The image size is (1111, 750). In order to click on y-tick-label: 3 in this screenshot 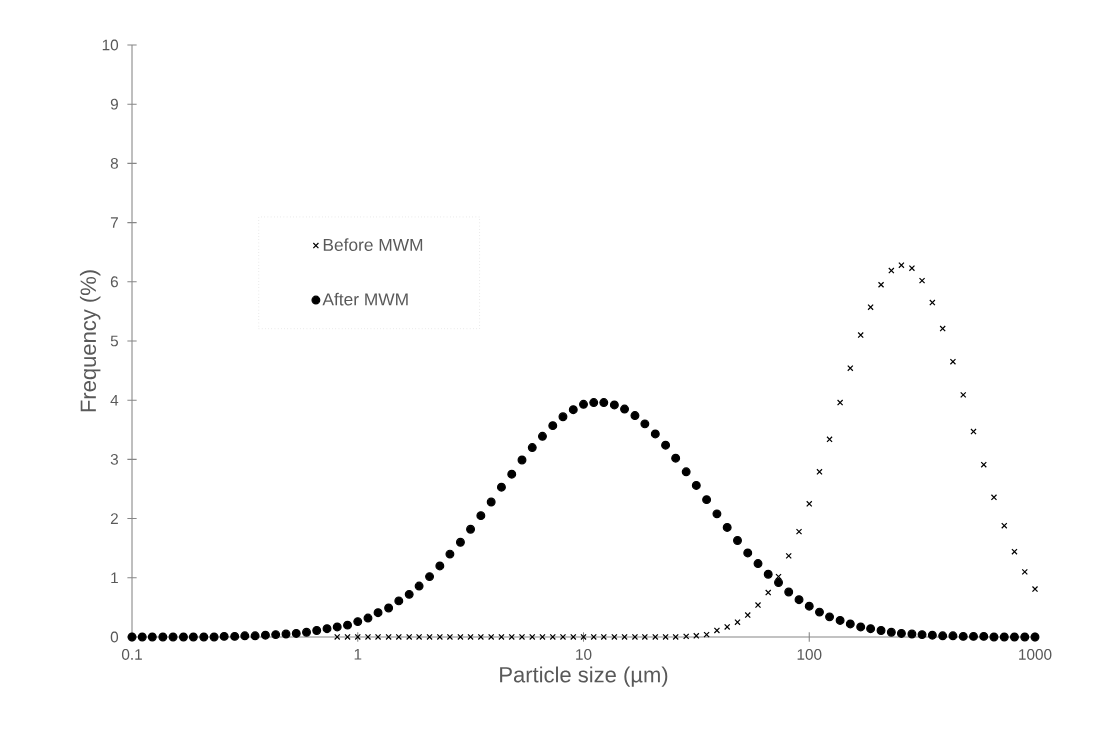, I will do `click(114, 459)`.